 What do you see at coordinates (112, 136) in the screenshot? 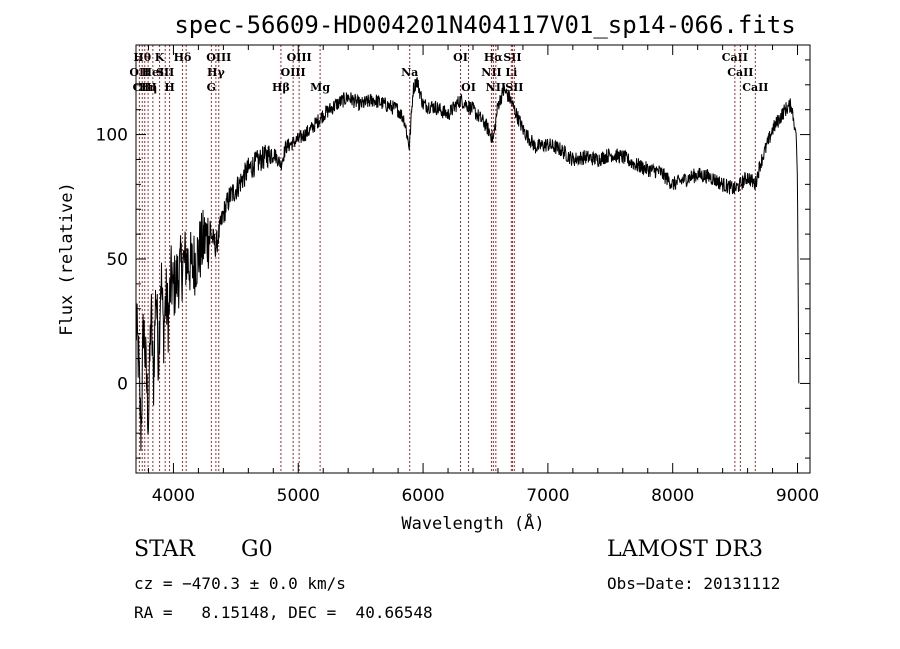
I see `y-tick-label: 100` at bounding box center [112, 136].